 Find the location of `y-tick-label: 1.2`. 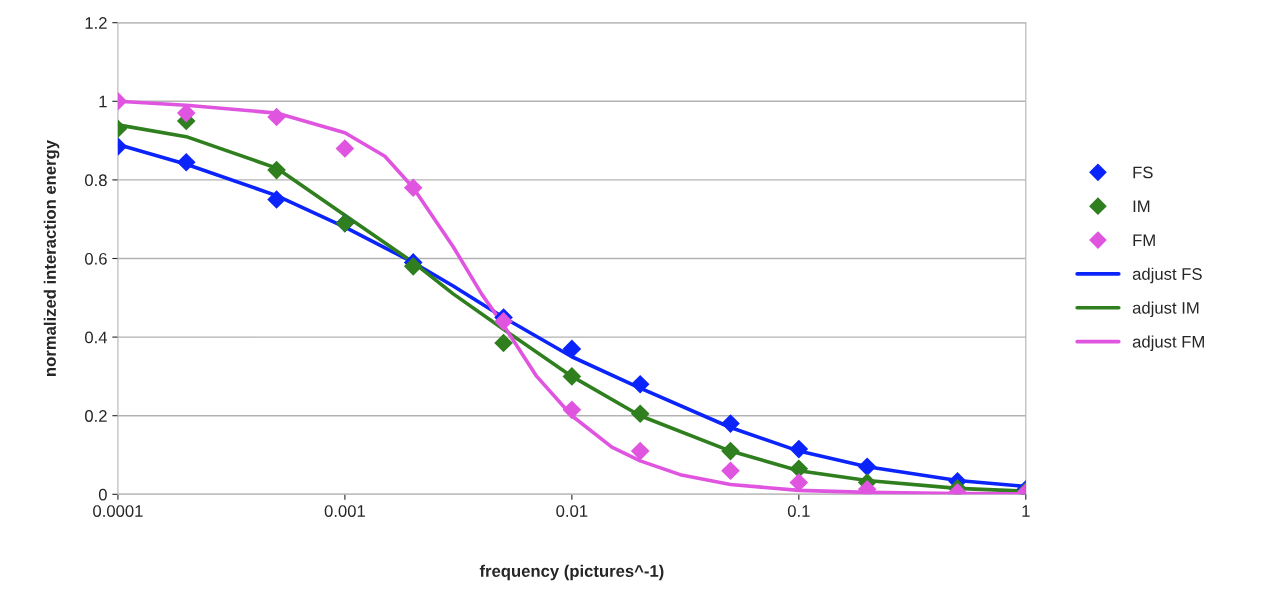

y-tick-label: 1.2 is located at coordinates (96, 23).